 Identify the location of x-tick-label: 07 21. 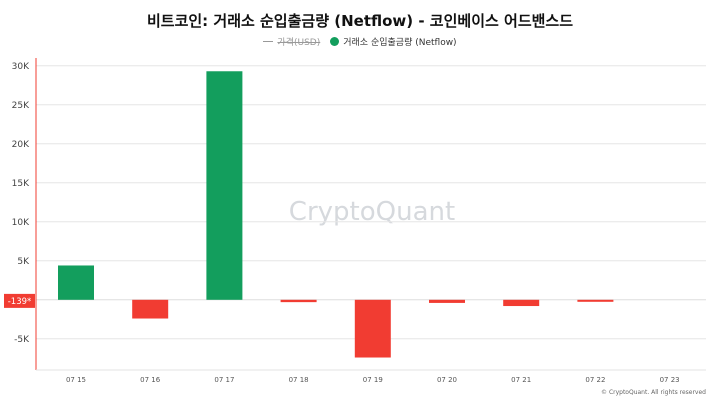
(521, 380).